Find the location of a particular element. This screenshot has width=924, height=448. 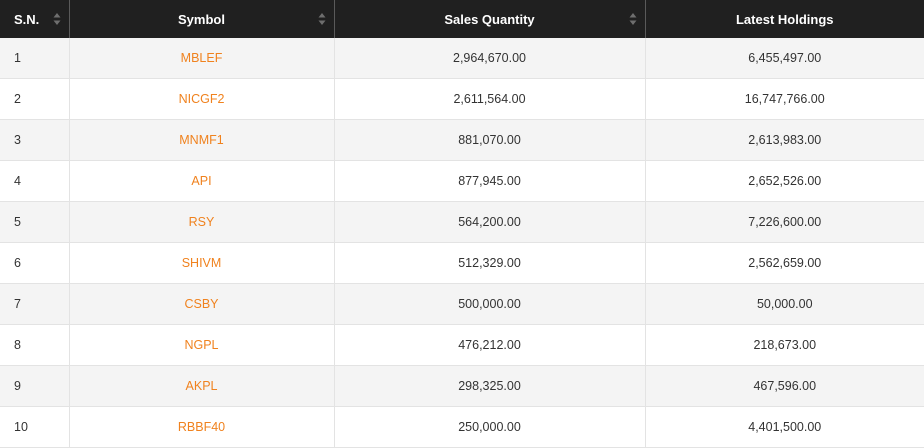

sn-value: 2 is located at coordinates (17, 99).